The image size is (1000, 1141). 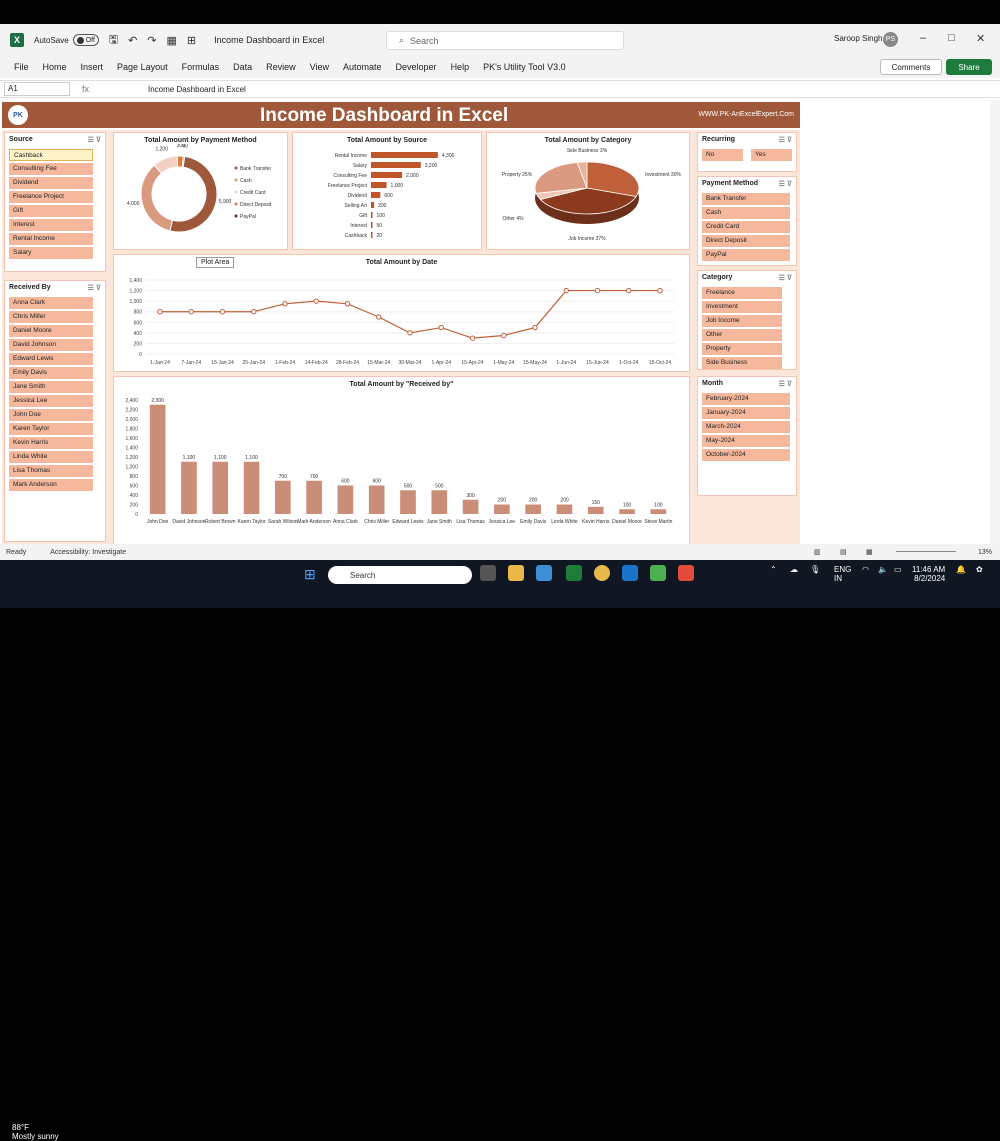 What do you see at coordinates (869, 552) in the screenshot?
I see `page-break-icon: ▦` at bounding box center [869, 552].